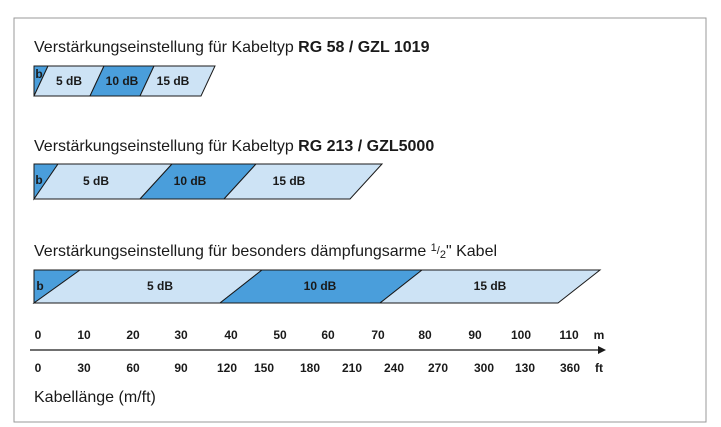 This screenshot has width=721, height=427. I want to click on meter-label: 0, so click(38, 335).